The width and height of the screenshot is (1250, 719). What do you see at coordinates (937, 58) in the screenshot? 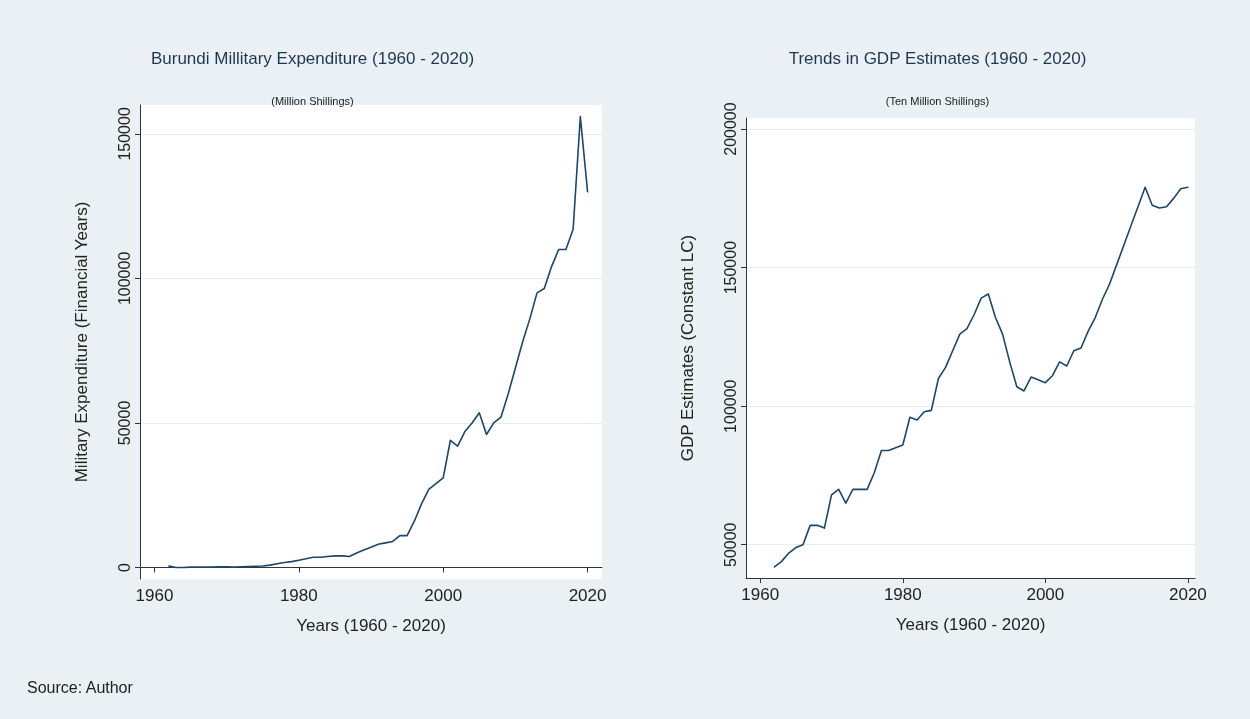
I see `chart-title: Trends in GDP Estimates (1960 - 2020)` at bounding box center [937, 58].